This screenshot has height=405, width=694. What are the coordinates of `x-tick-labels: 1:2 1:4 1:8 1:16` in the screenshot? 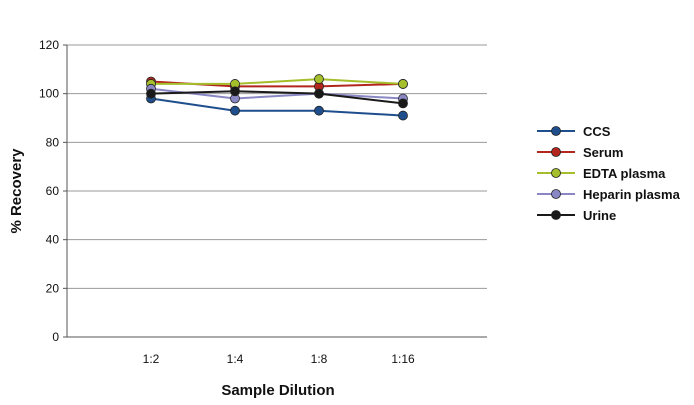 It's located at (279, 359).